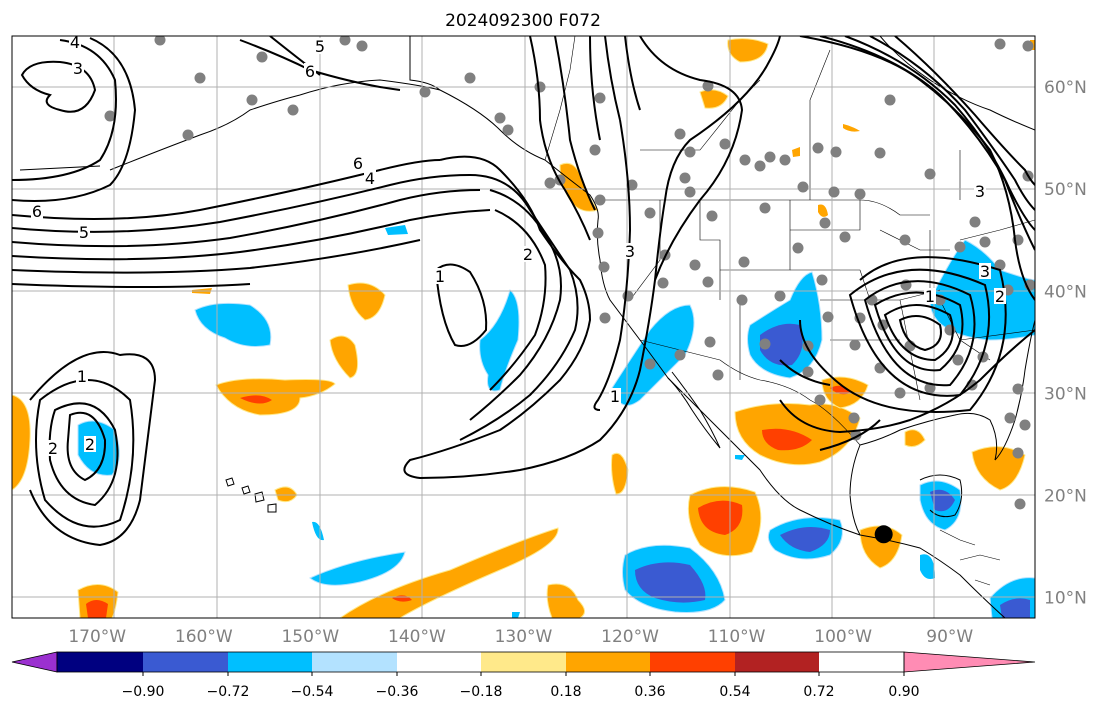  I want to click on colorbar-tick-label: −0.54, so click(312, 692).